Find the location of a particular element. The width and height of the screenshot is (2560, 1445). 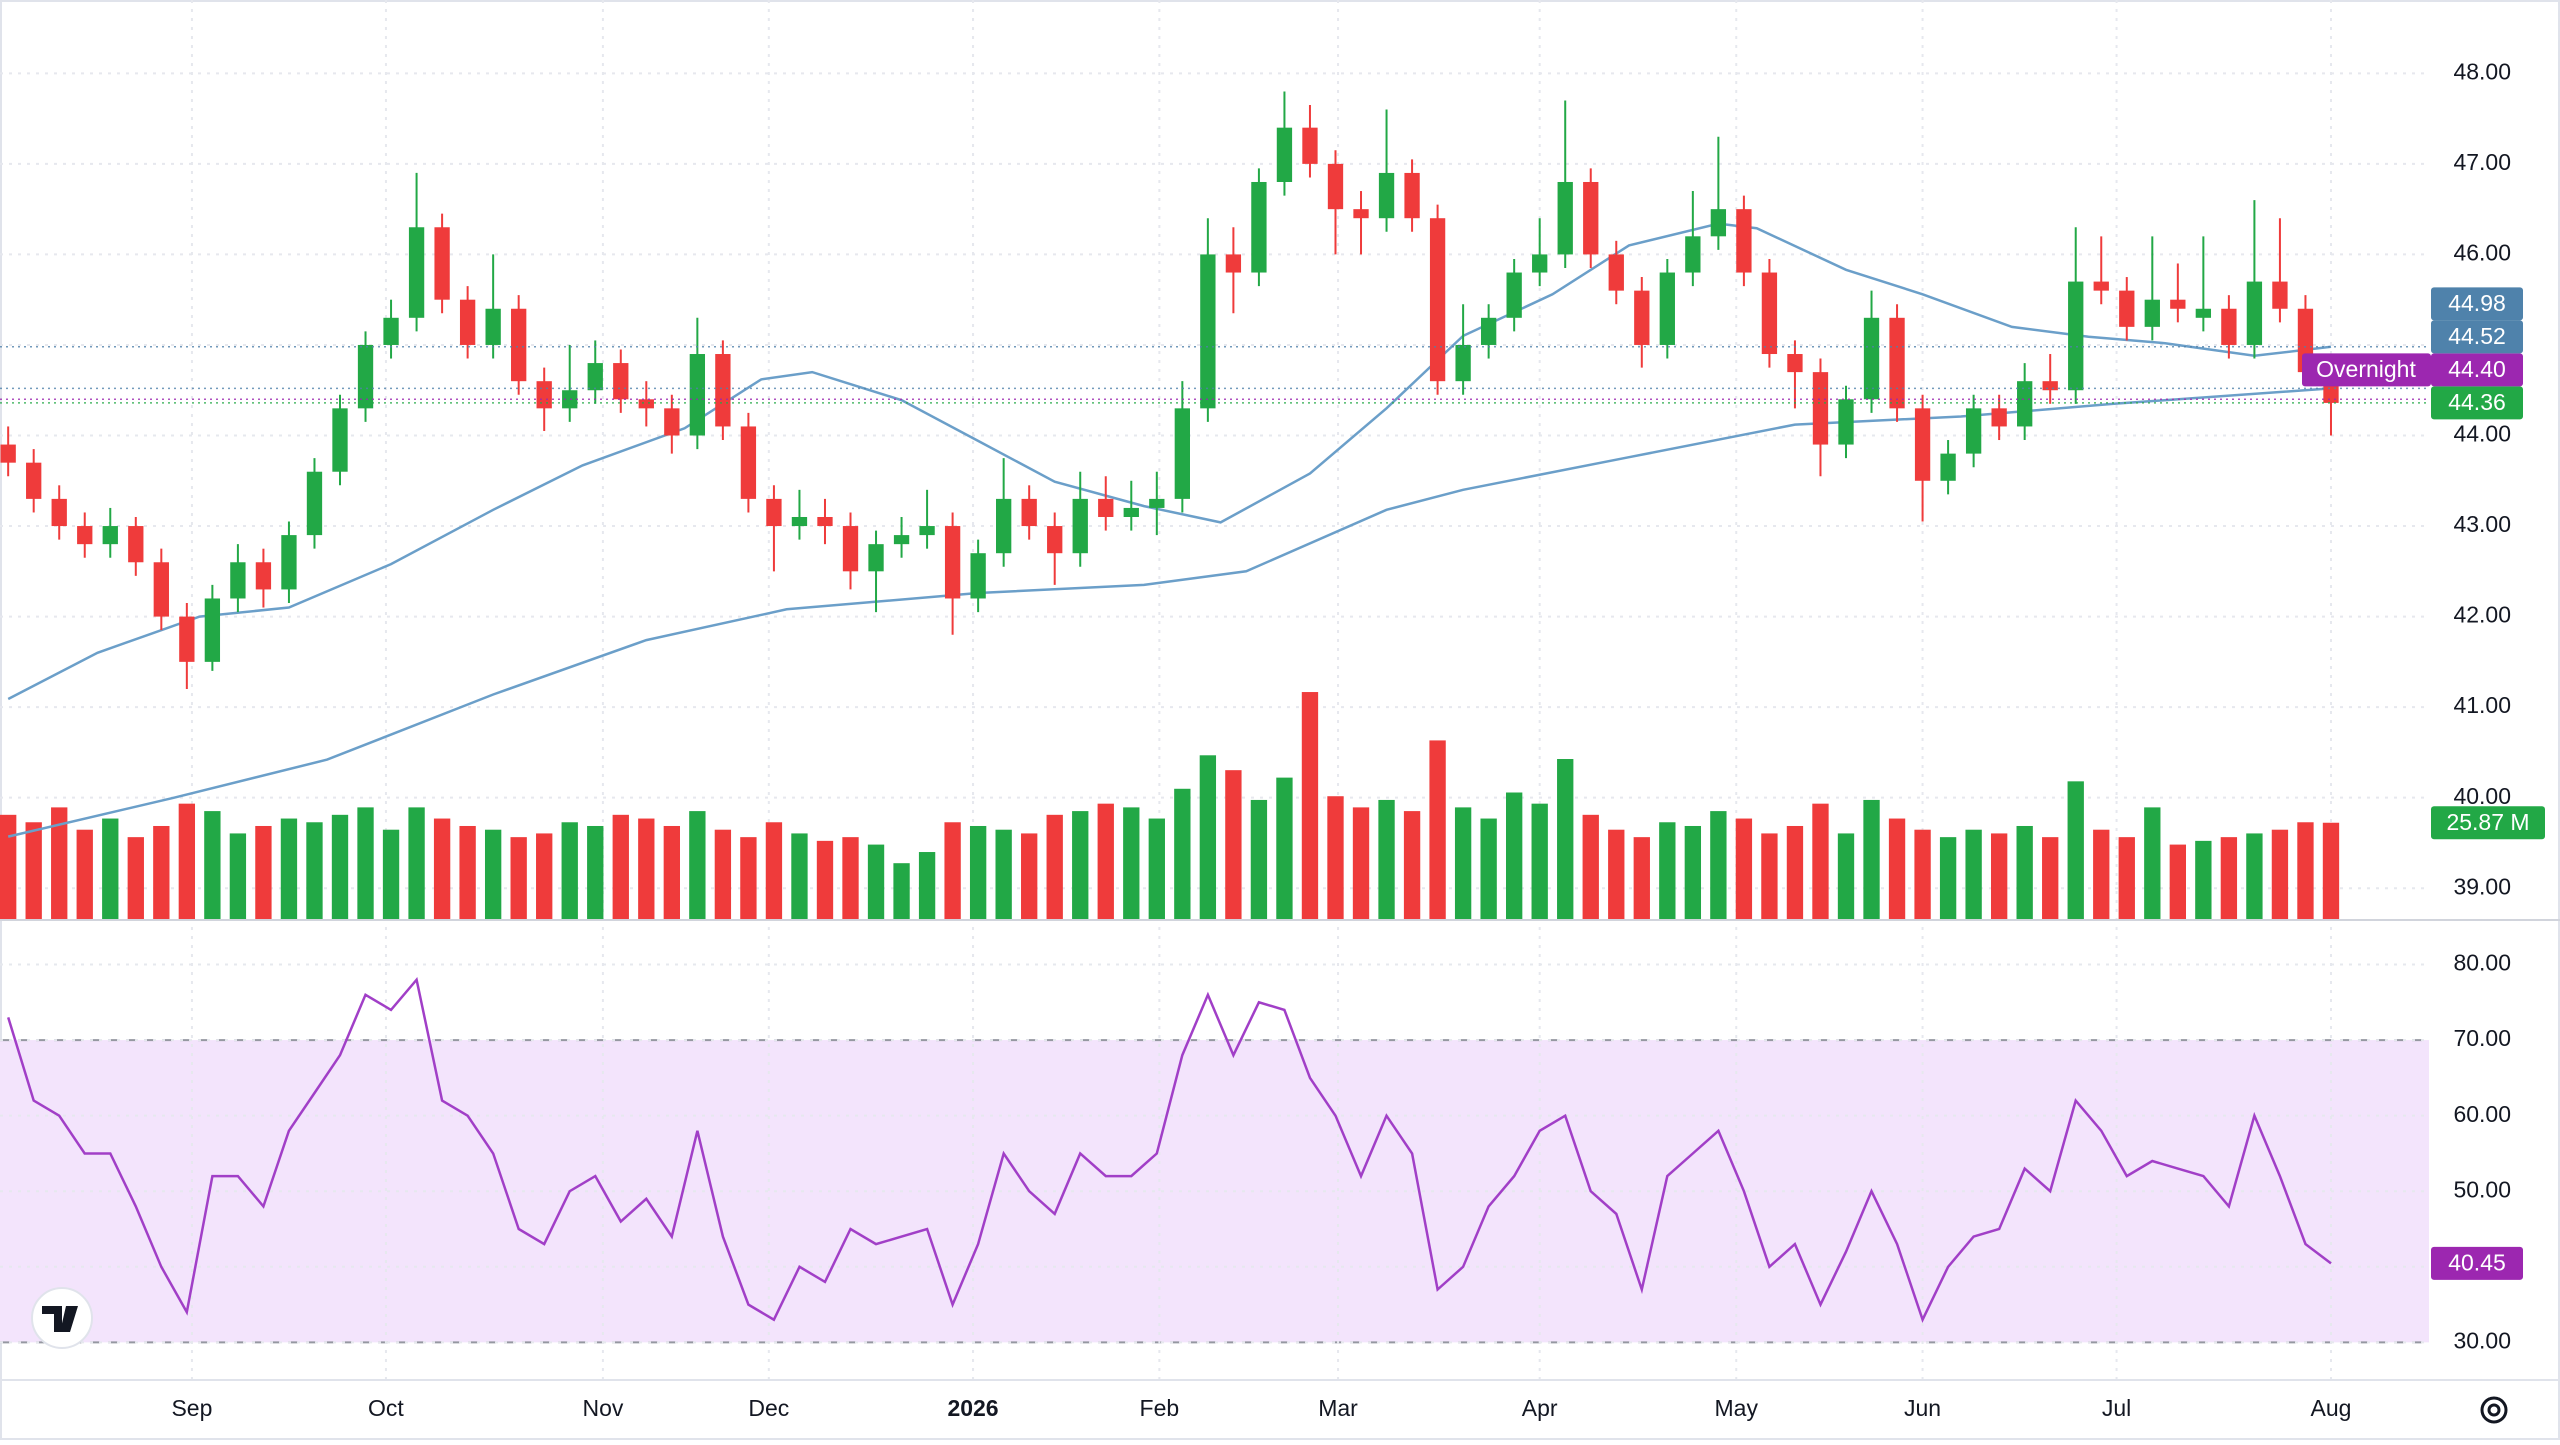

rsi-label-box is located at coordinates (2477, 1263).